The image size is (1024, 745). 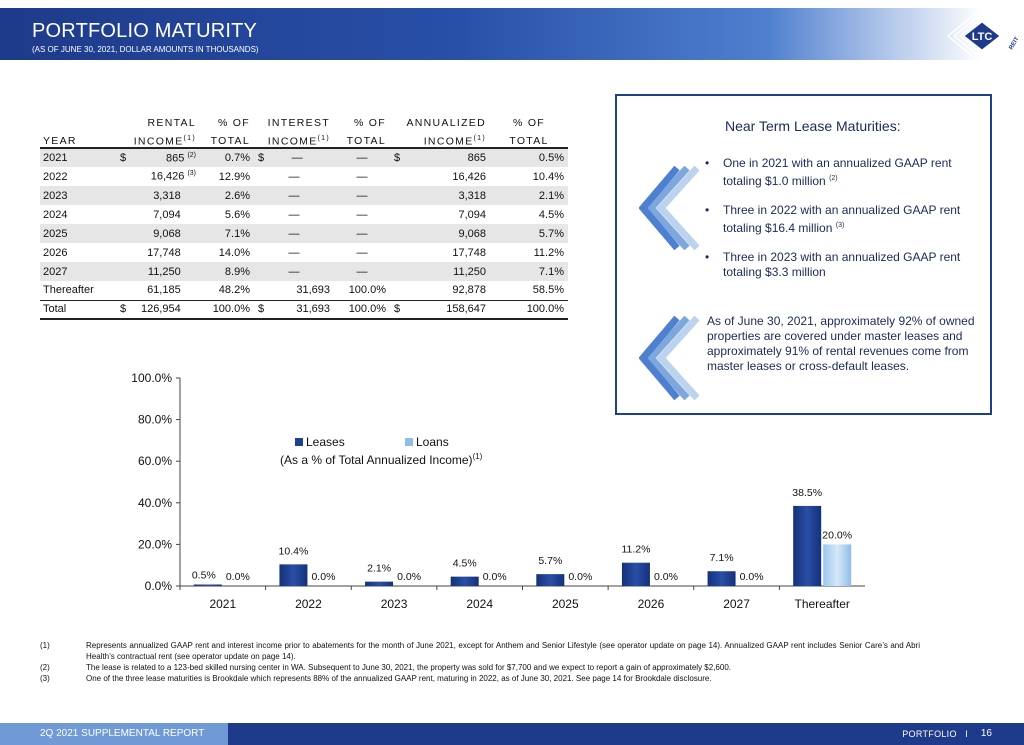 I want to click on page-title: PORTFOLIO MATURITY, so click(x=145, y=31).